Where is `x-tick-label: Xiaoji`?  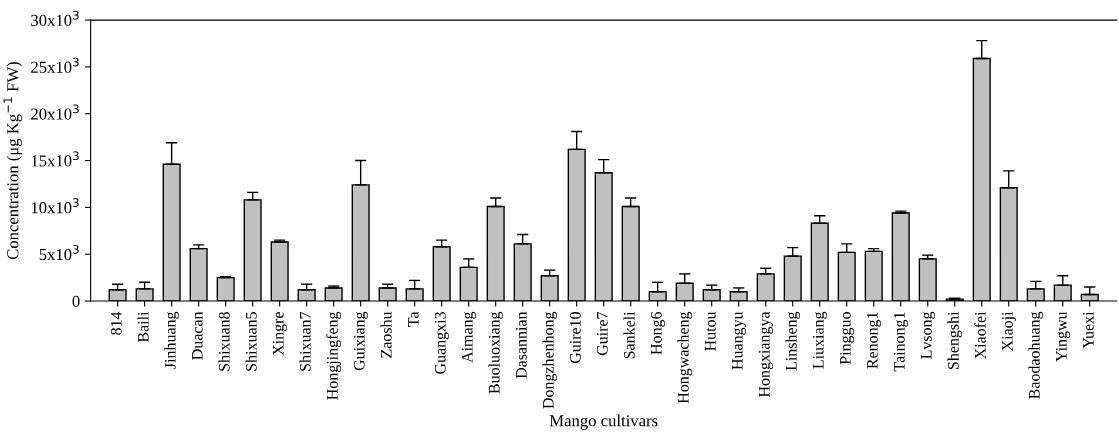
x-tick-label: Xiaoji is located at coordinates (1009, 331).